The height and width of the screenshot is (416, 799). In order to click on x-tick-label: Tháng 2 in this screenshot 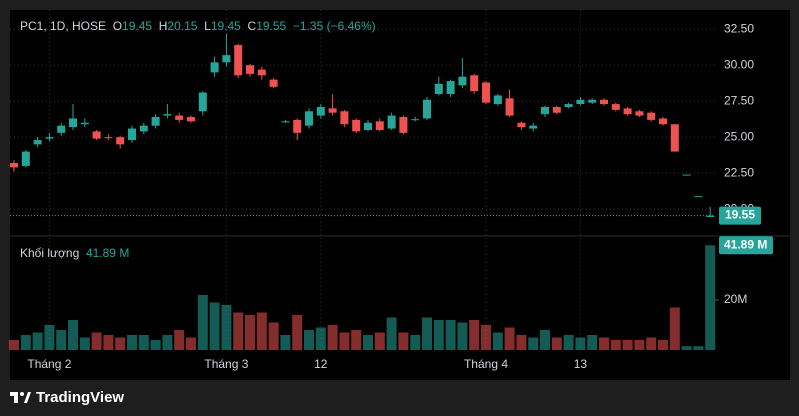, I will do `click(49, 364)`.